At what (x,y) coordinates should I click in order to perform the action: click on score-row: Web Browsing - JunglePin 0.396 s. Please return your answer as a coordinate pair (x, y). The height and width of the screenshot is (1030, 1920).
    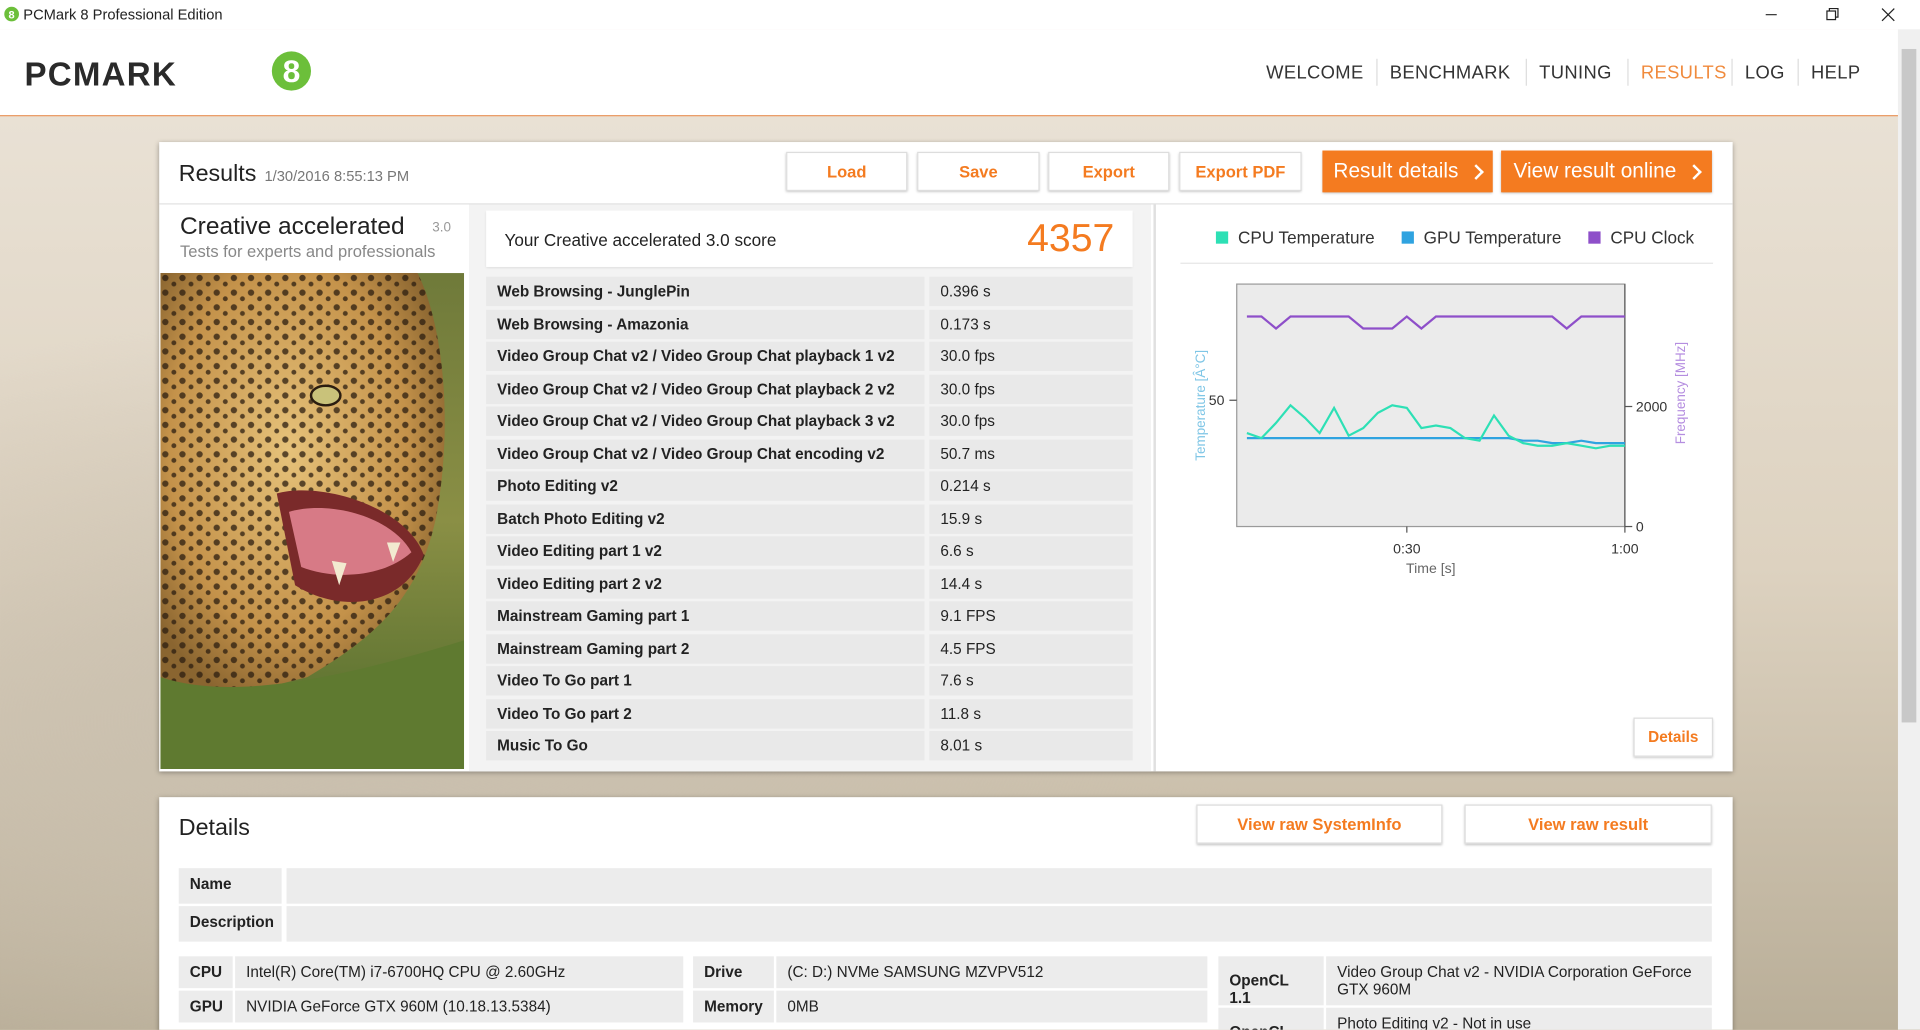
    Looking at the image, I should click on (809, 291).